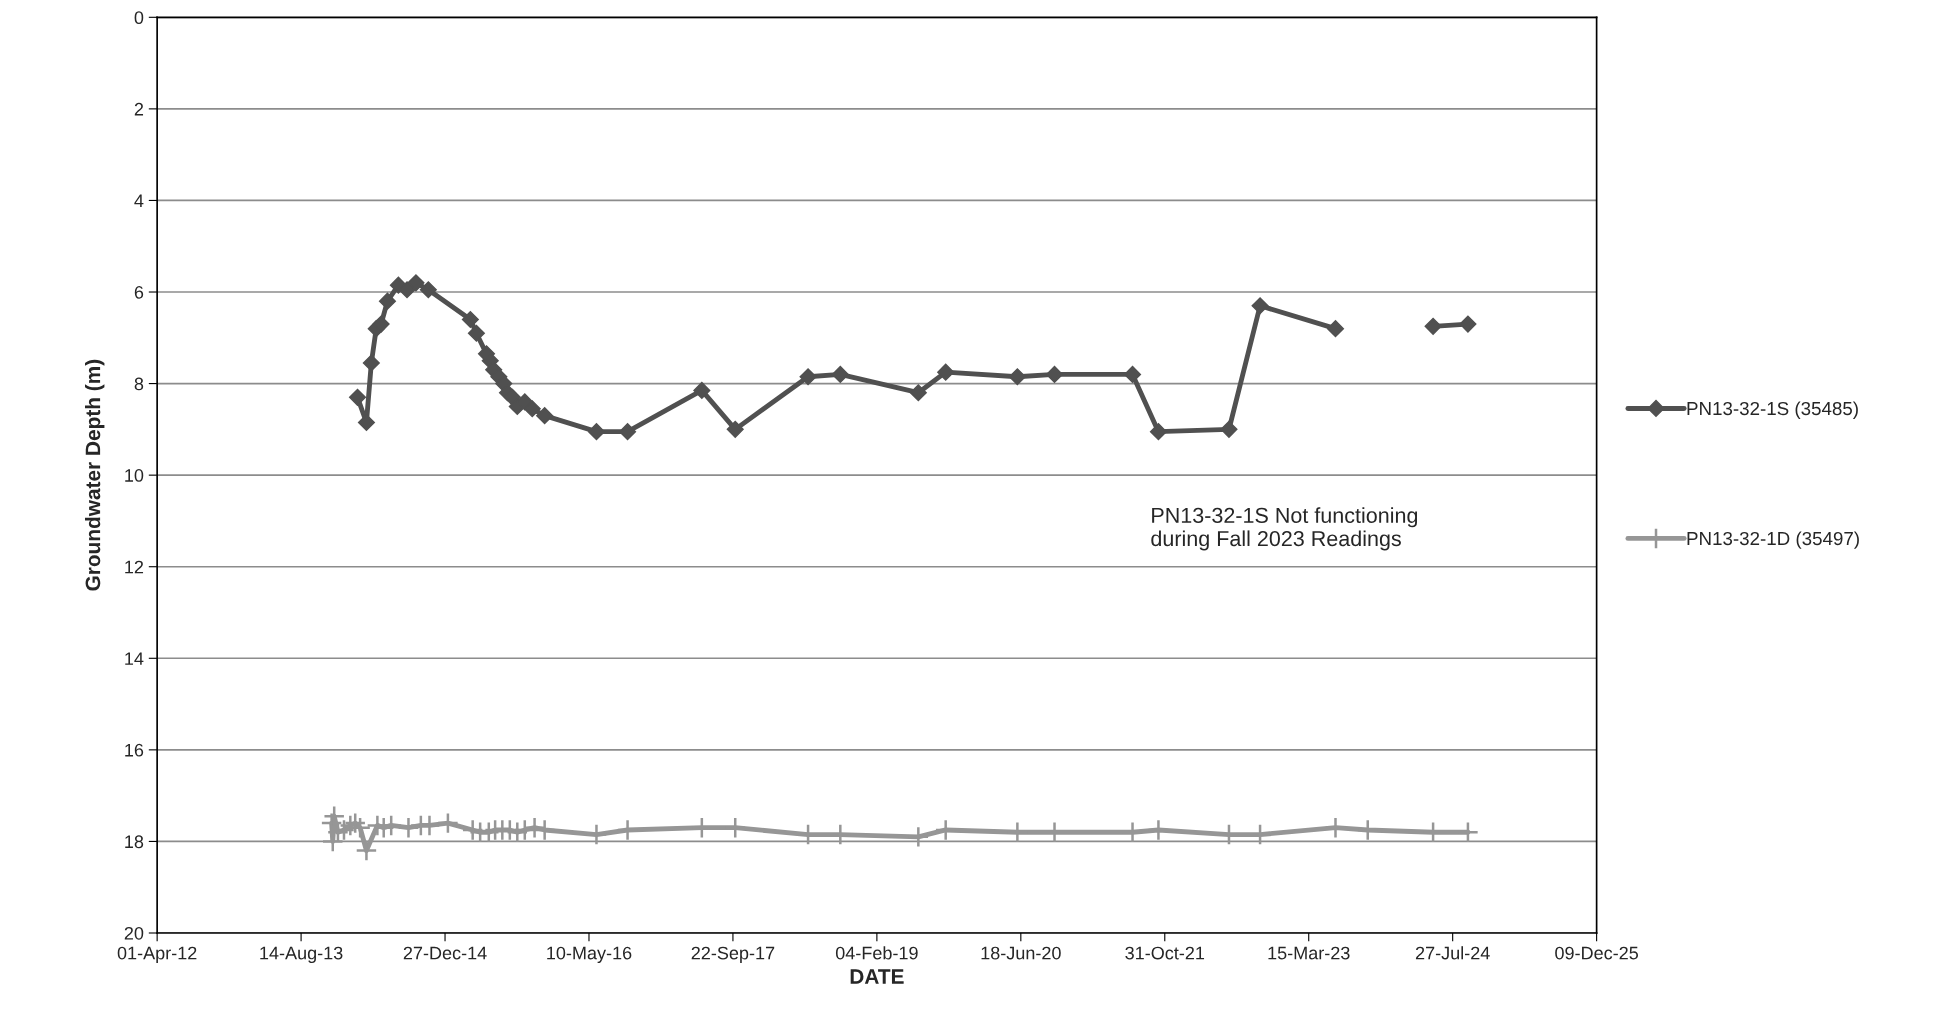 This screenshot has width=1940, height=1018. I want to click on x-tick-label: 22-Sep-17, so click(733, 955).